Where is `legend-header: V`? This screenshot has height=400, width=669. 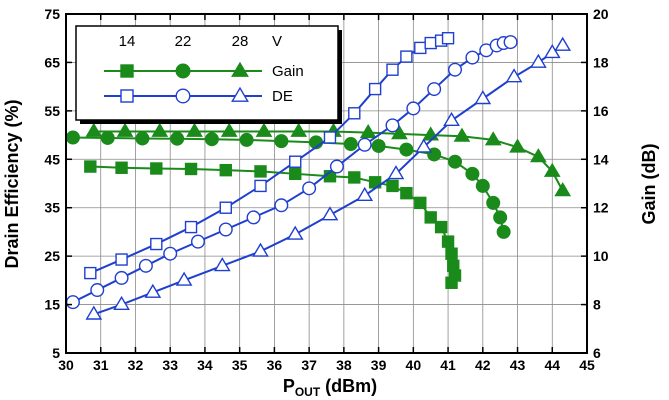
legend-header: V is located at coordinates (277, 41).